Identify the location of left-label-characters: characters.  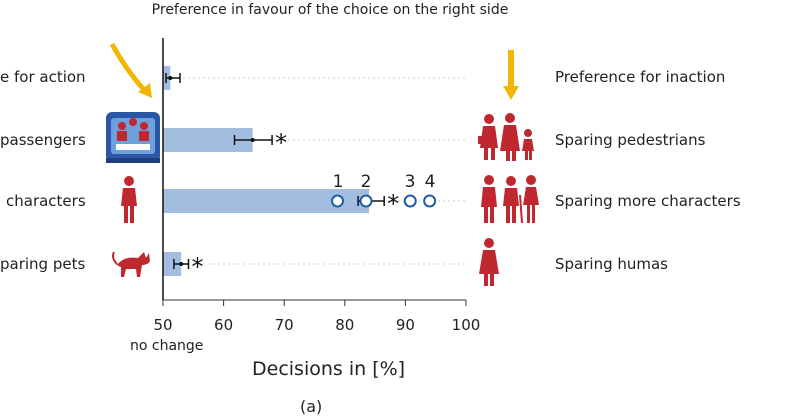
(46, 201).